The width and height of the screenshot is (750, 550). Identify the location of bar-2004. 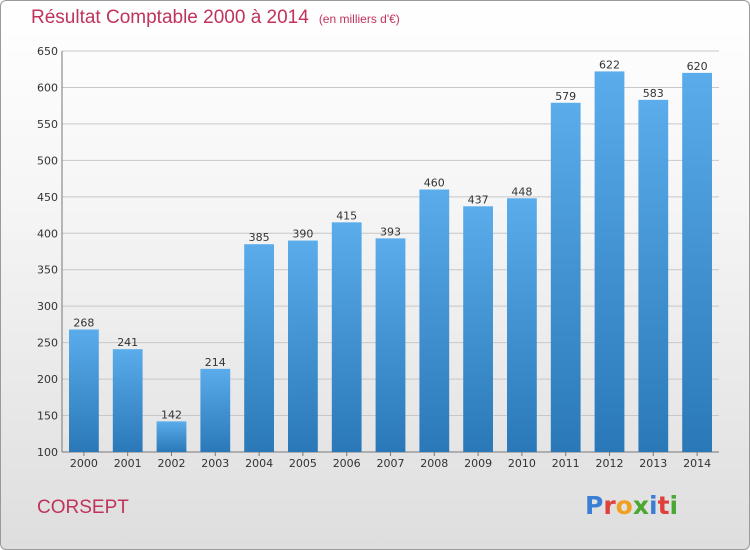
(259, 348).